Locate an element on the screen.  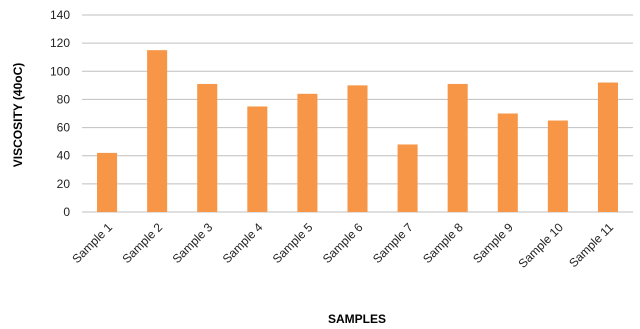
x-tick-label: Sample 1 is located at coordinates (92, 243).